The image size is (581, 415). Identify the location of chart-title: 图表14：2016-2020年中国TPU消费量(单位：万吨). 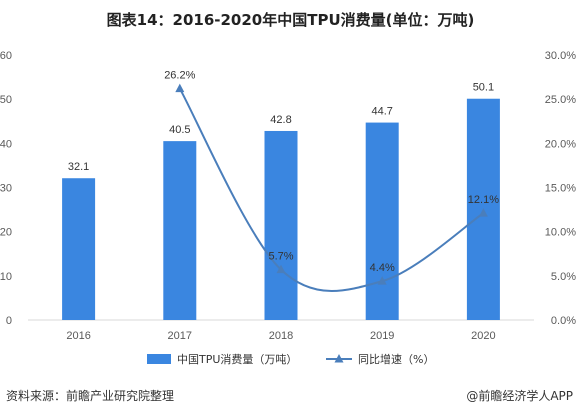
(290, 20).